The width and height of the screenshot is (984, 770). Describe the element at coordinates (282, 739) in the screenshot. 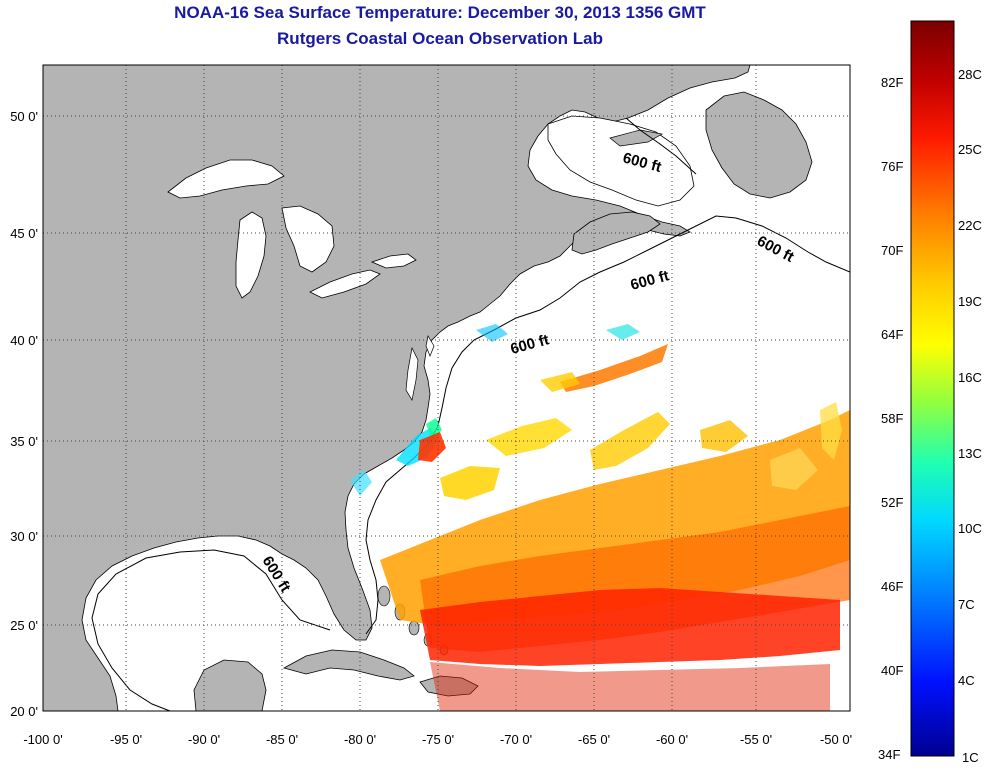

I see `lon-tick-label: -85 0'` at that location.